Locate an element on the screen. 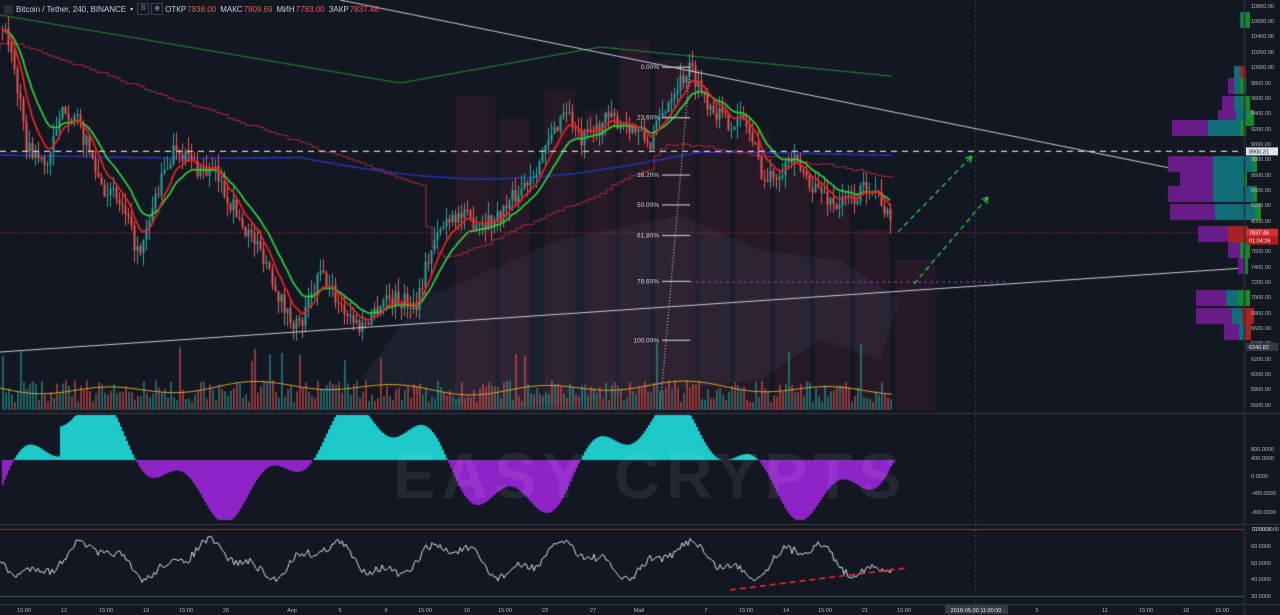  high-value: 7909.69 is located at coordinates (258, 9).